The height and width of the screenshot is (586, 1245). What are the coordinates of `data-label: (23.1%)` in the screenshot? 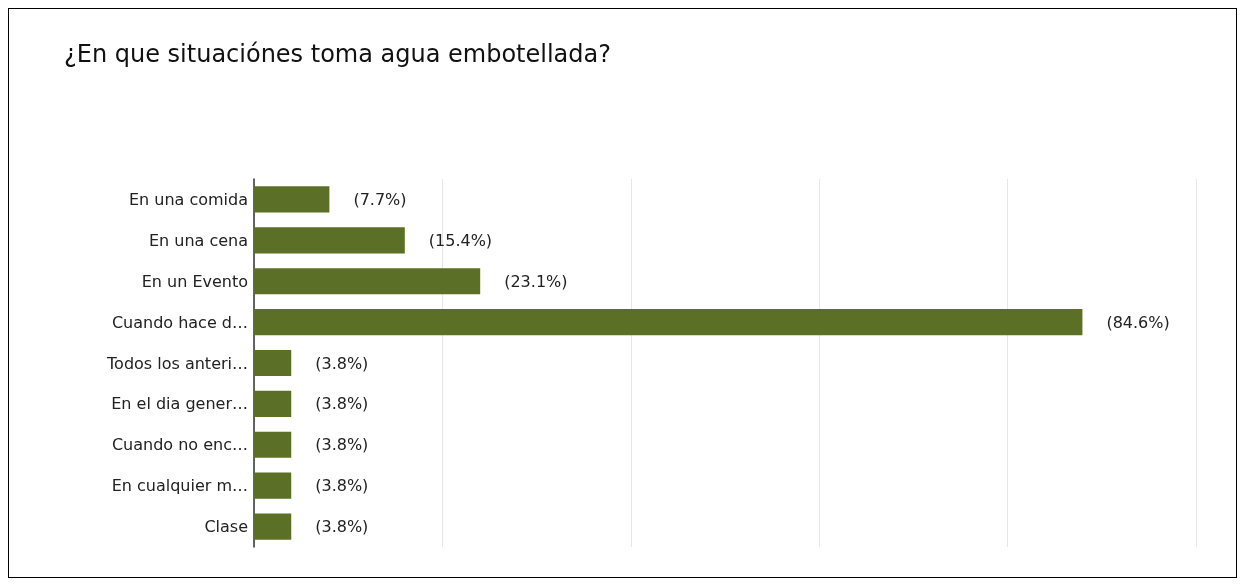 It's located at (536, 281).